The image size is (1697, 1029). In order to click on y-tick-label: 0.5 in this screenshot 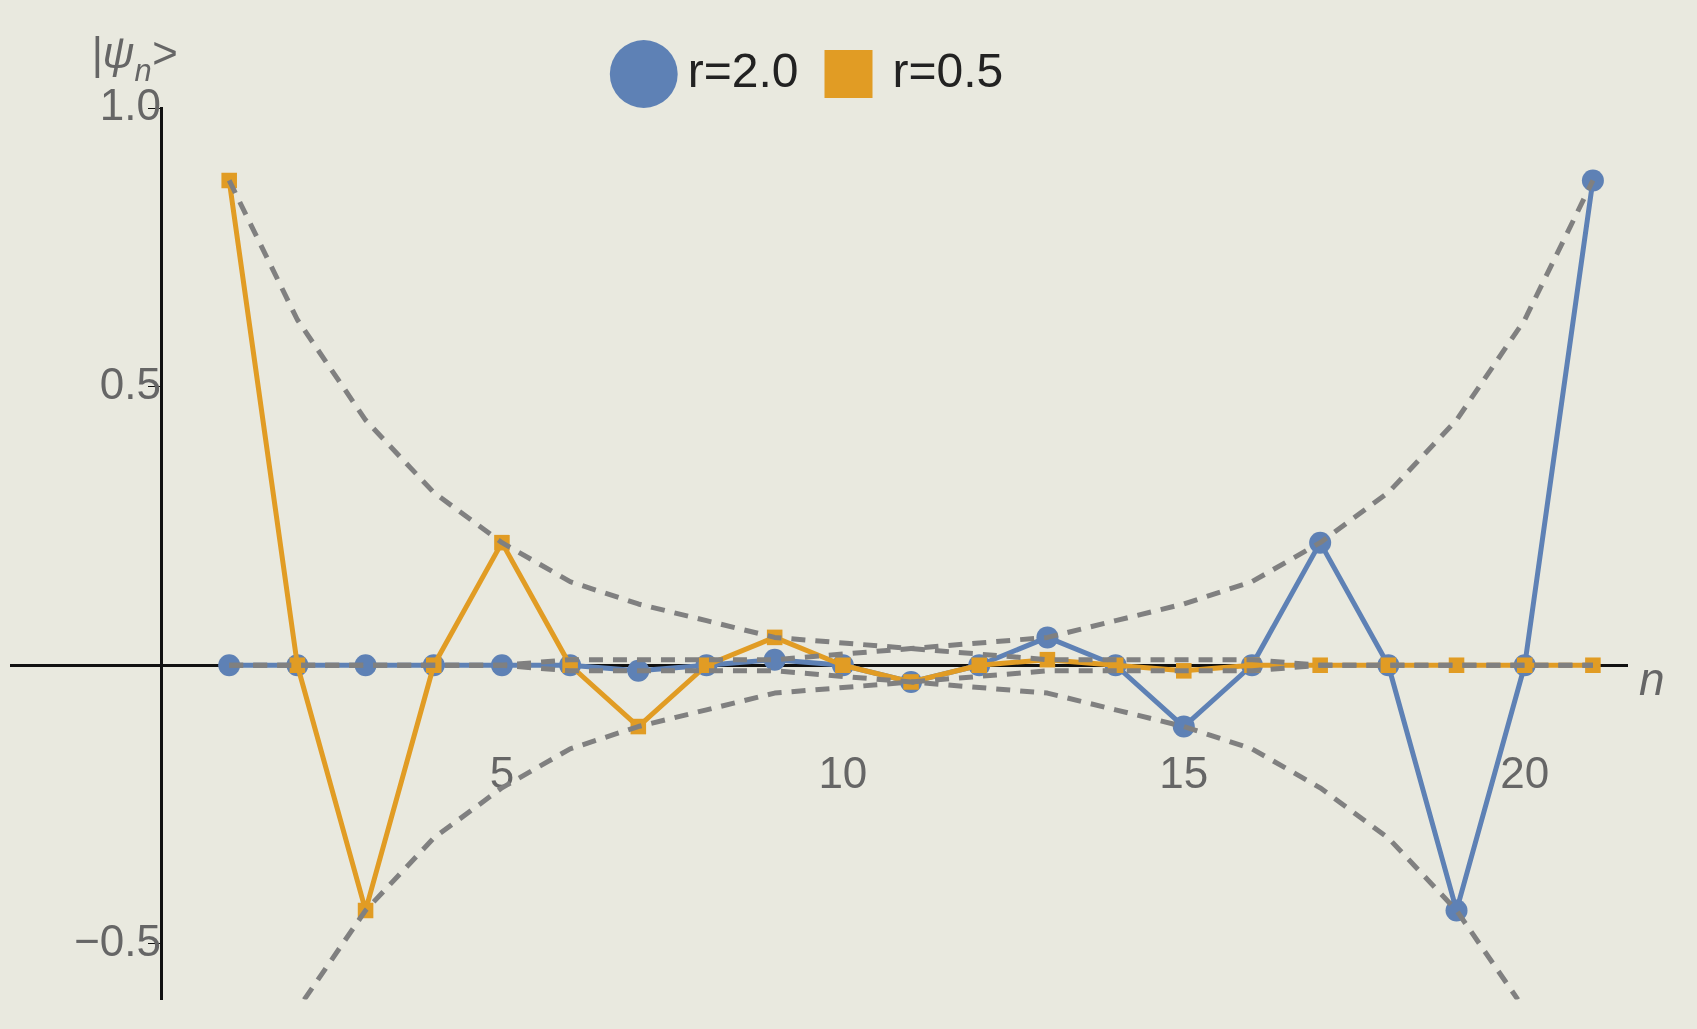, I will do `click(130, 383)`.